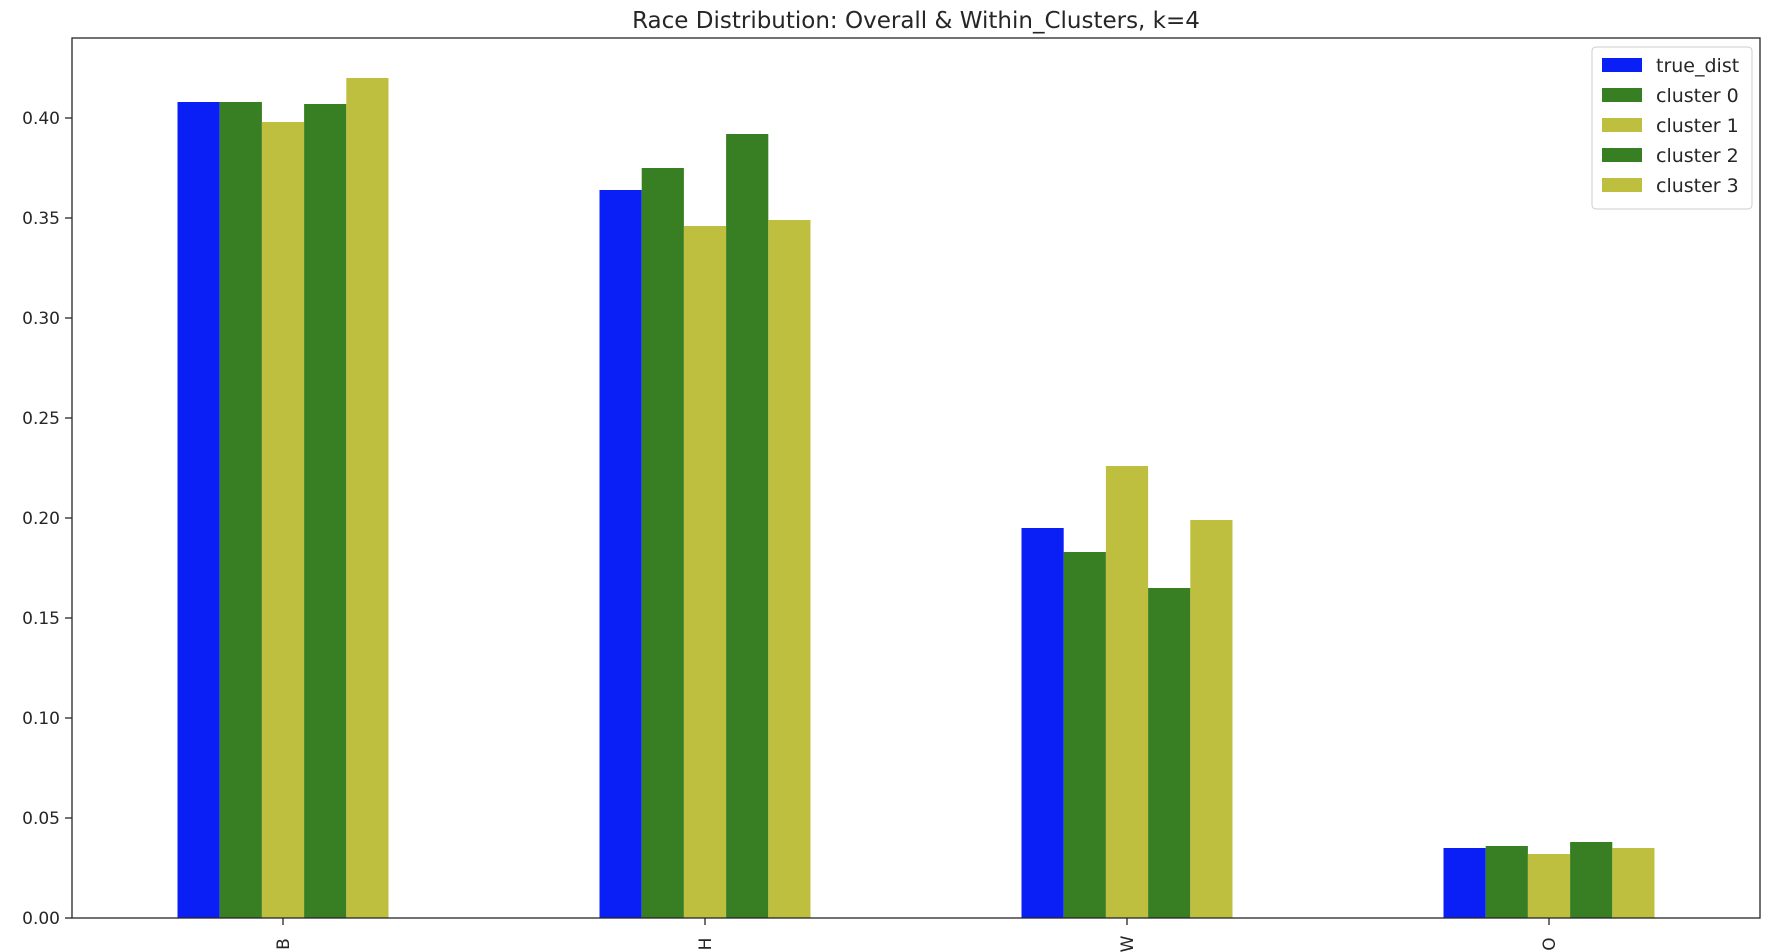 The width and height of the screenshot is (1770, 952). What do you see at coordinates (41, 119) in the screenshot?
I see `y-tick-label: 0.40` at bounding box center [41, 119].